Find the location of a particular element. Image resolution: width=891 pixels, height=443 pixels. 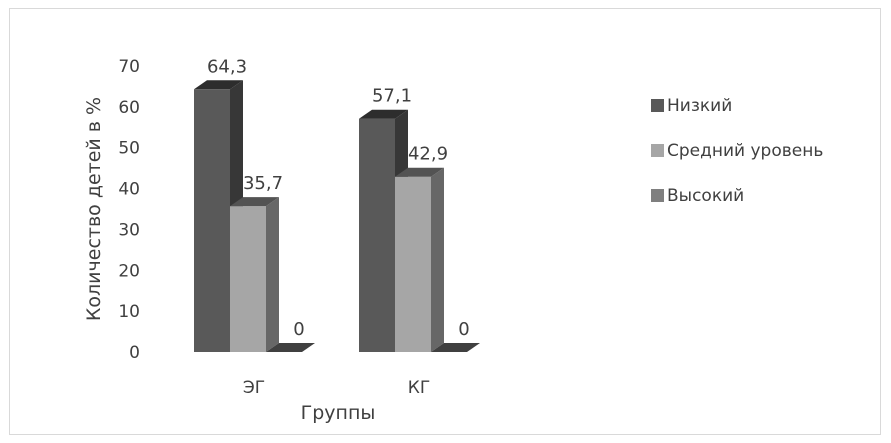

data-label: 42,9 is located at coordinates (428, 154).